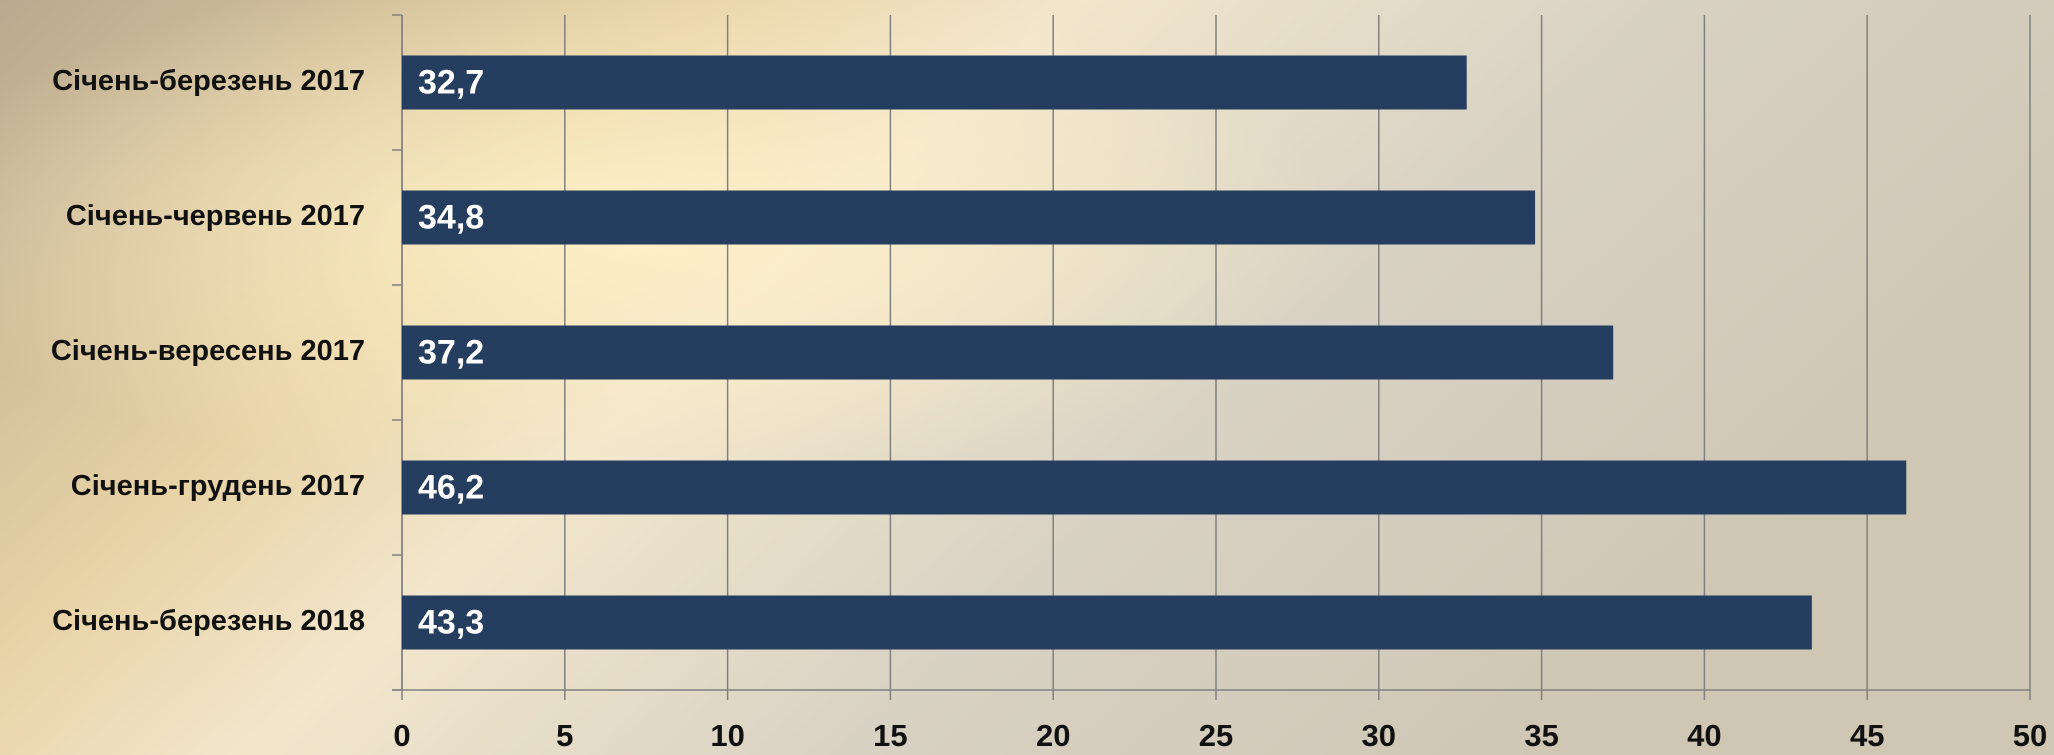 The image size is (2054, 755). I want to click on x-tick-label: 50, so click(2030, 735).